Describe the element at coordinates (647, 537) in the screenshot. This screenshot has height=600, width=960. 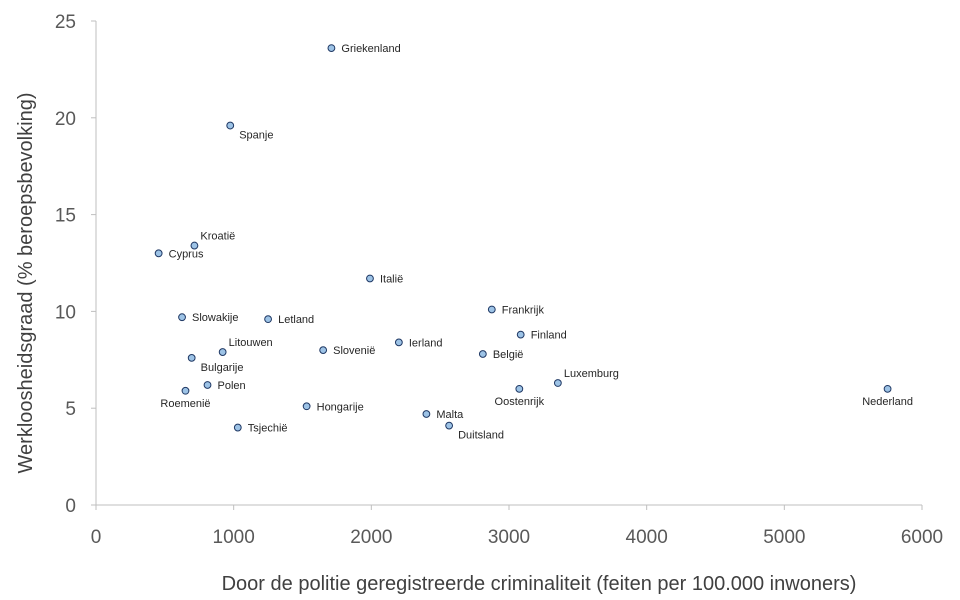
I see `x-tick-label: 4000` at that location.